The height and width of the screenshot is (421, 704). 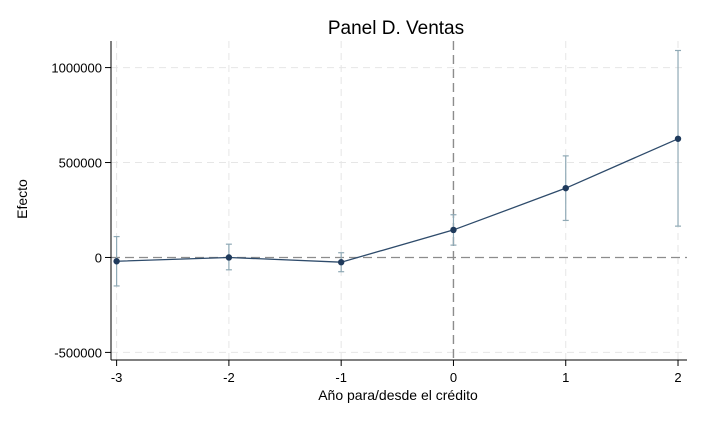 I want to click on x-tick-label: -3, so click(x=117, y=377).